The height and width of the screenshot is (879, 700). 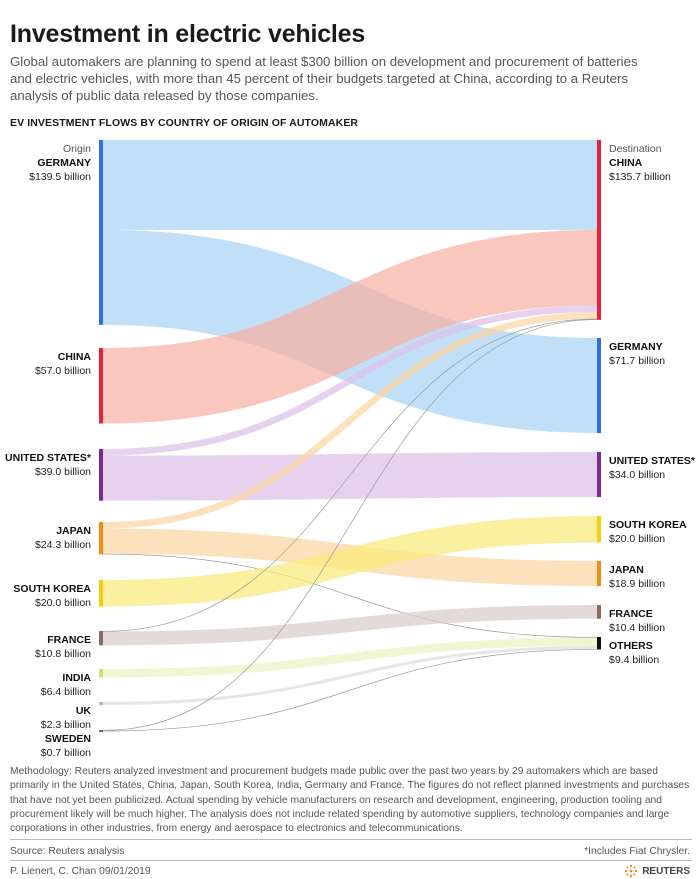 I want to click on reuters-dots-icon, so click(x=631, y=871).